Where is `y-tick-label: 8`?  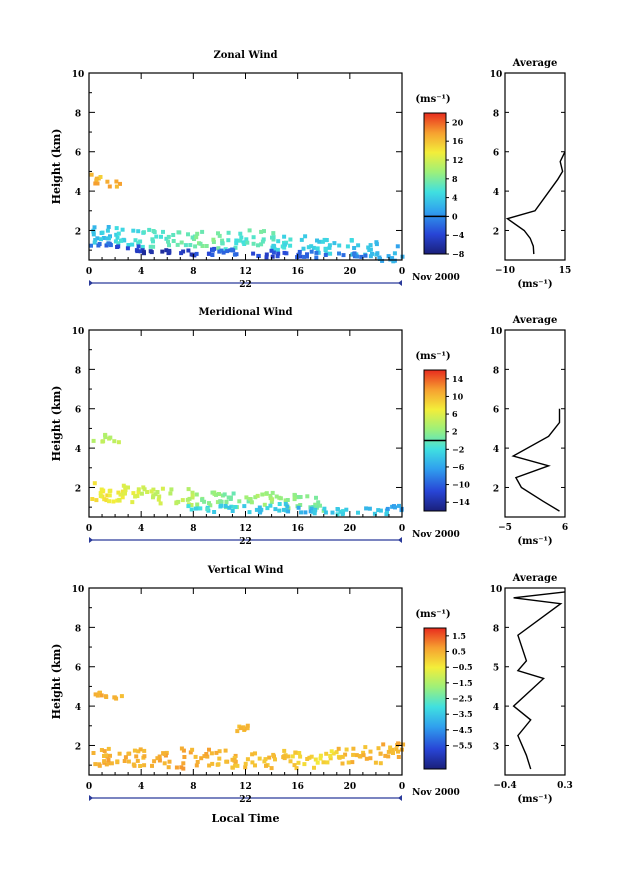
y-tick-label: 8 is located at coordinates (78, 629).